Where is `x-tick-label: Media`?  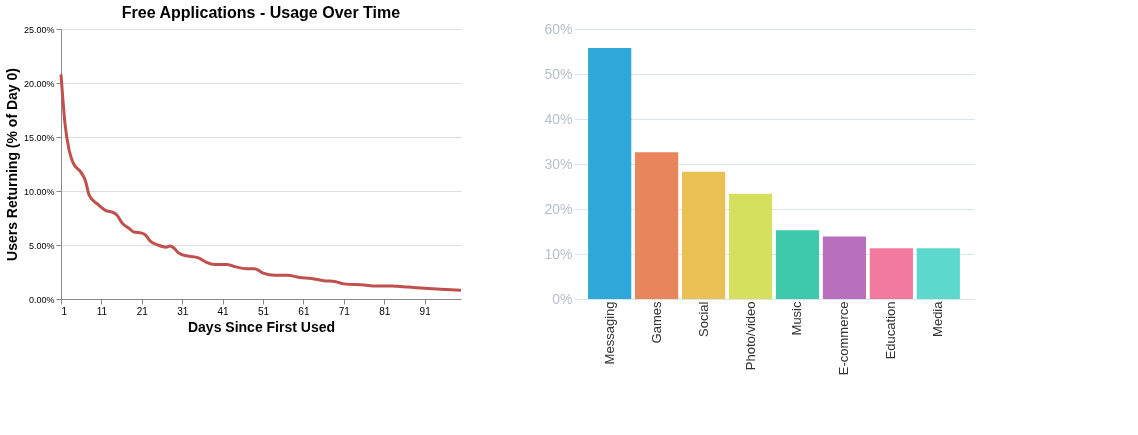 x-tick-label: Media is located at coordinates (938, 318).